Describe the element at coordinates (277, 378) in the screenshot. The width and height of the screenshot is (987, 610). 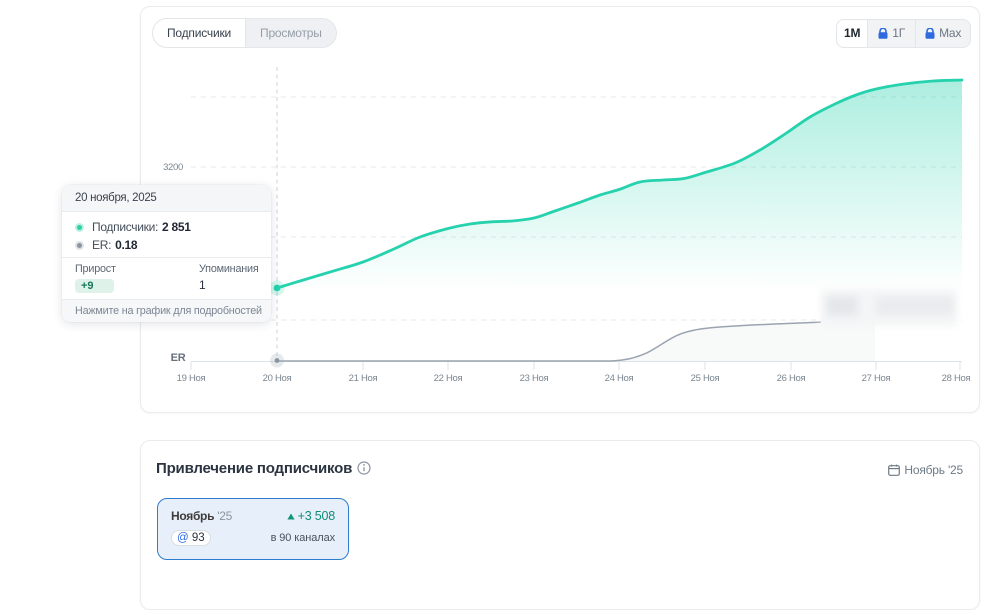
I see `svg-text: 20 Ноя` at that location.